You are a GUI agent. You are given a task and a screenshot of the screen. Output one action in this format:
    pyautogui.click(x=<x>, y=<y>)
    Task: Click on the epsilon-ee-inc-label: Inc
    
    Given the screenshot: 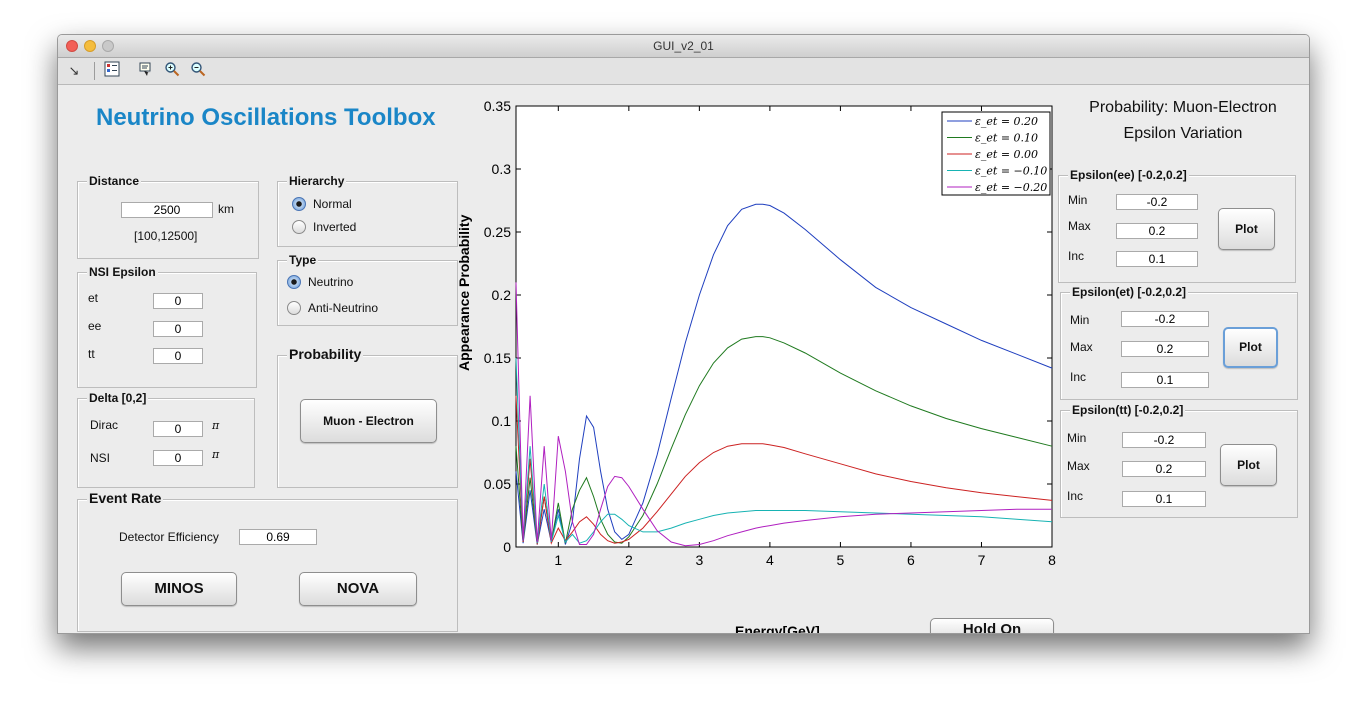 What is the action you would take?
    pyautogui.click(x=1076, y=256)
    